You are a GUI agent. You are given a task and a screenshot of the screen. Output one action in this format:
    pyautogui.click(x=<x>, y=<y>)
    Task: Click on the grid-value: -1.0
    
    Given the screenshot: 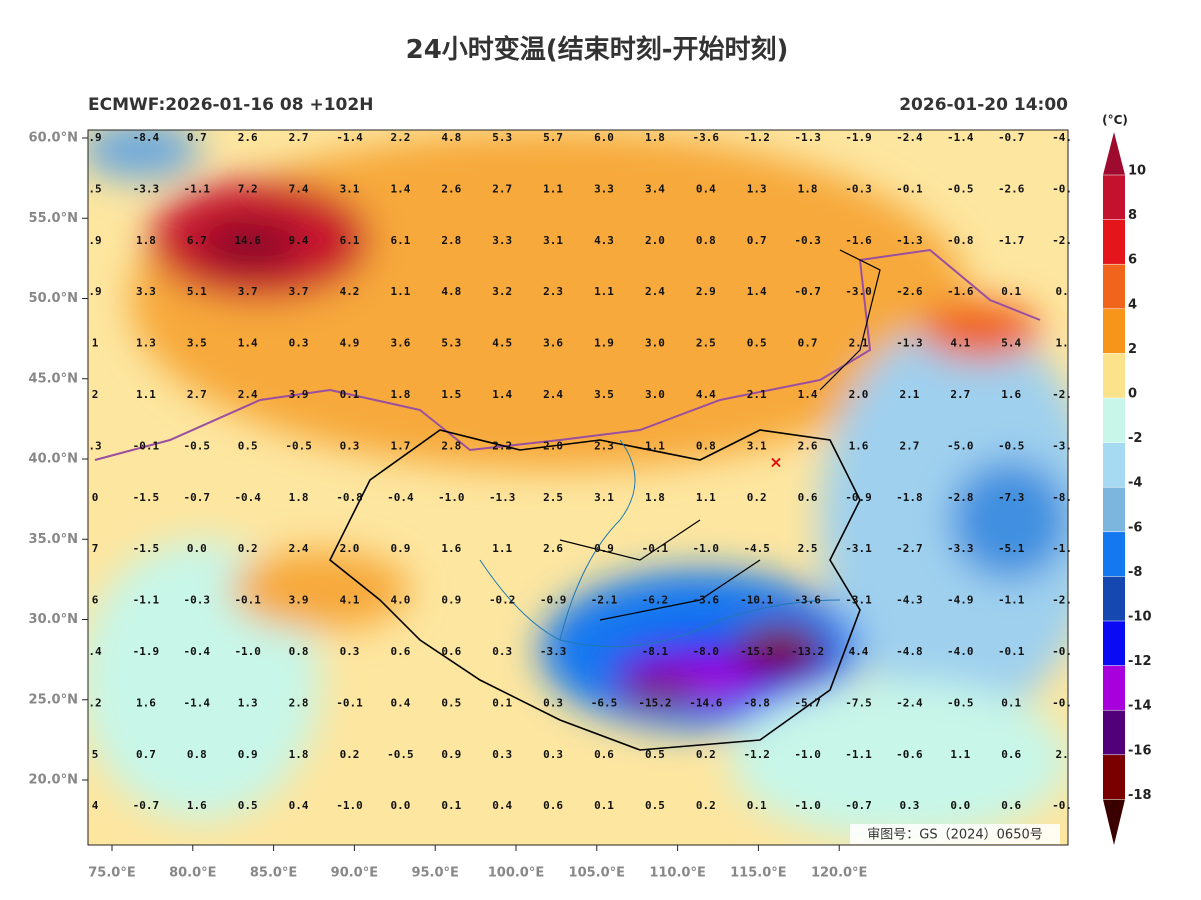 What is the action you would take?
    pyautogui.click(x=247, y=651)
    